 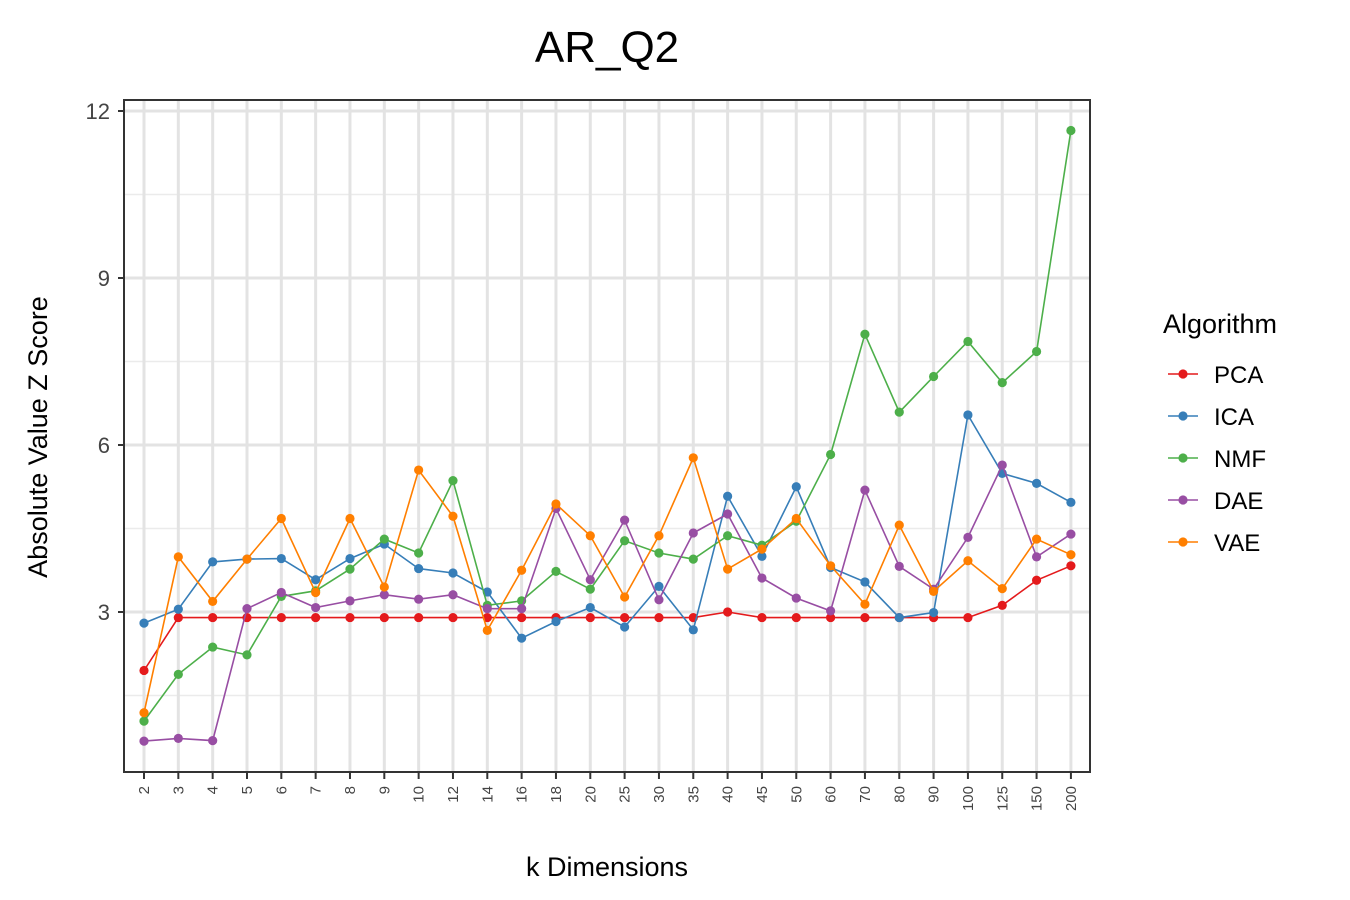 What do you see at coordinates (281, 790) in the screenshot?
I see `x-tick-label: 6` at bounding box center [281, 790].